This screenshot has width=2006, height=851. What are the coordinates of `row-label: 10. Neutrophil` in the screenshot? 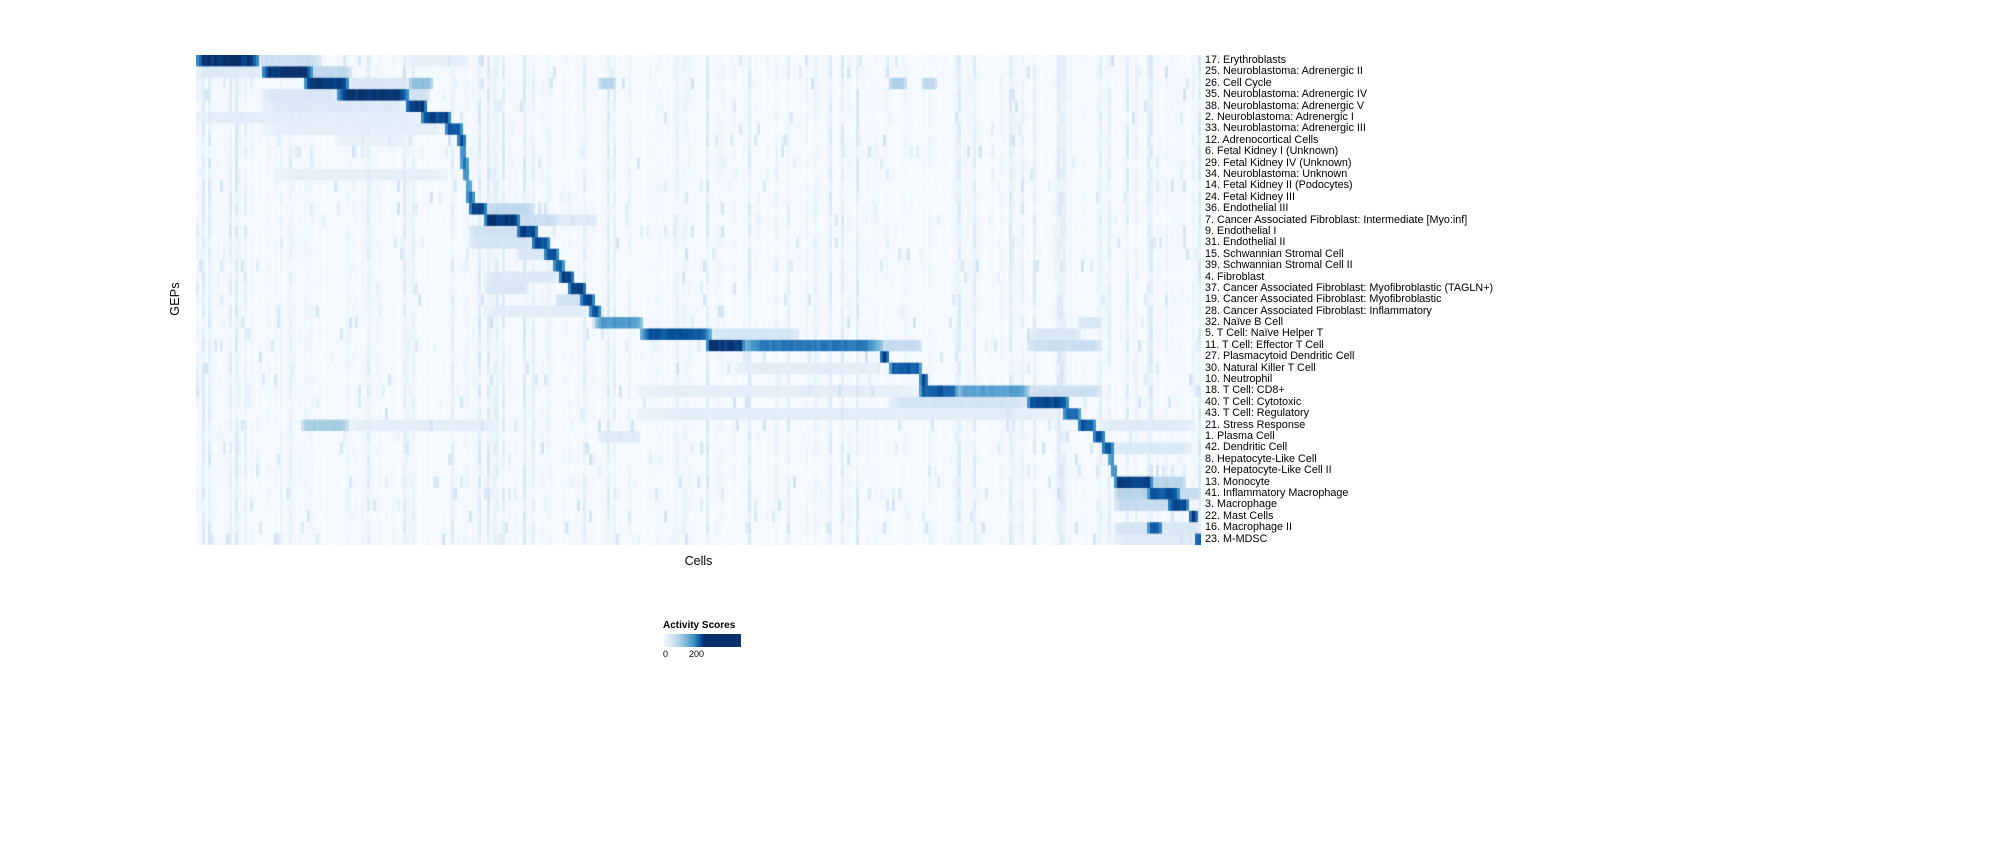 It's located at (1239, 379).